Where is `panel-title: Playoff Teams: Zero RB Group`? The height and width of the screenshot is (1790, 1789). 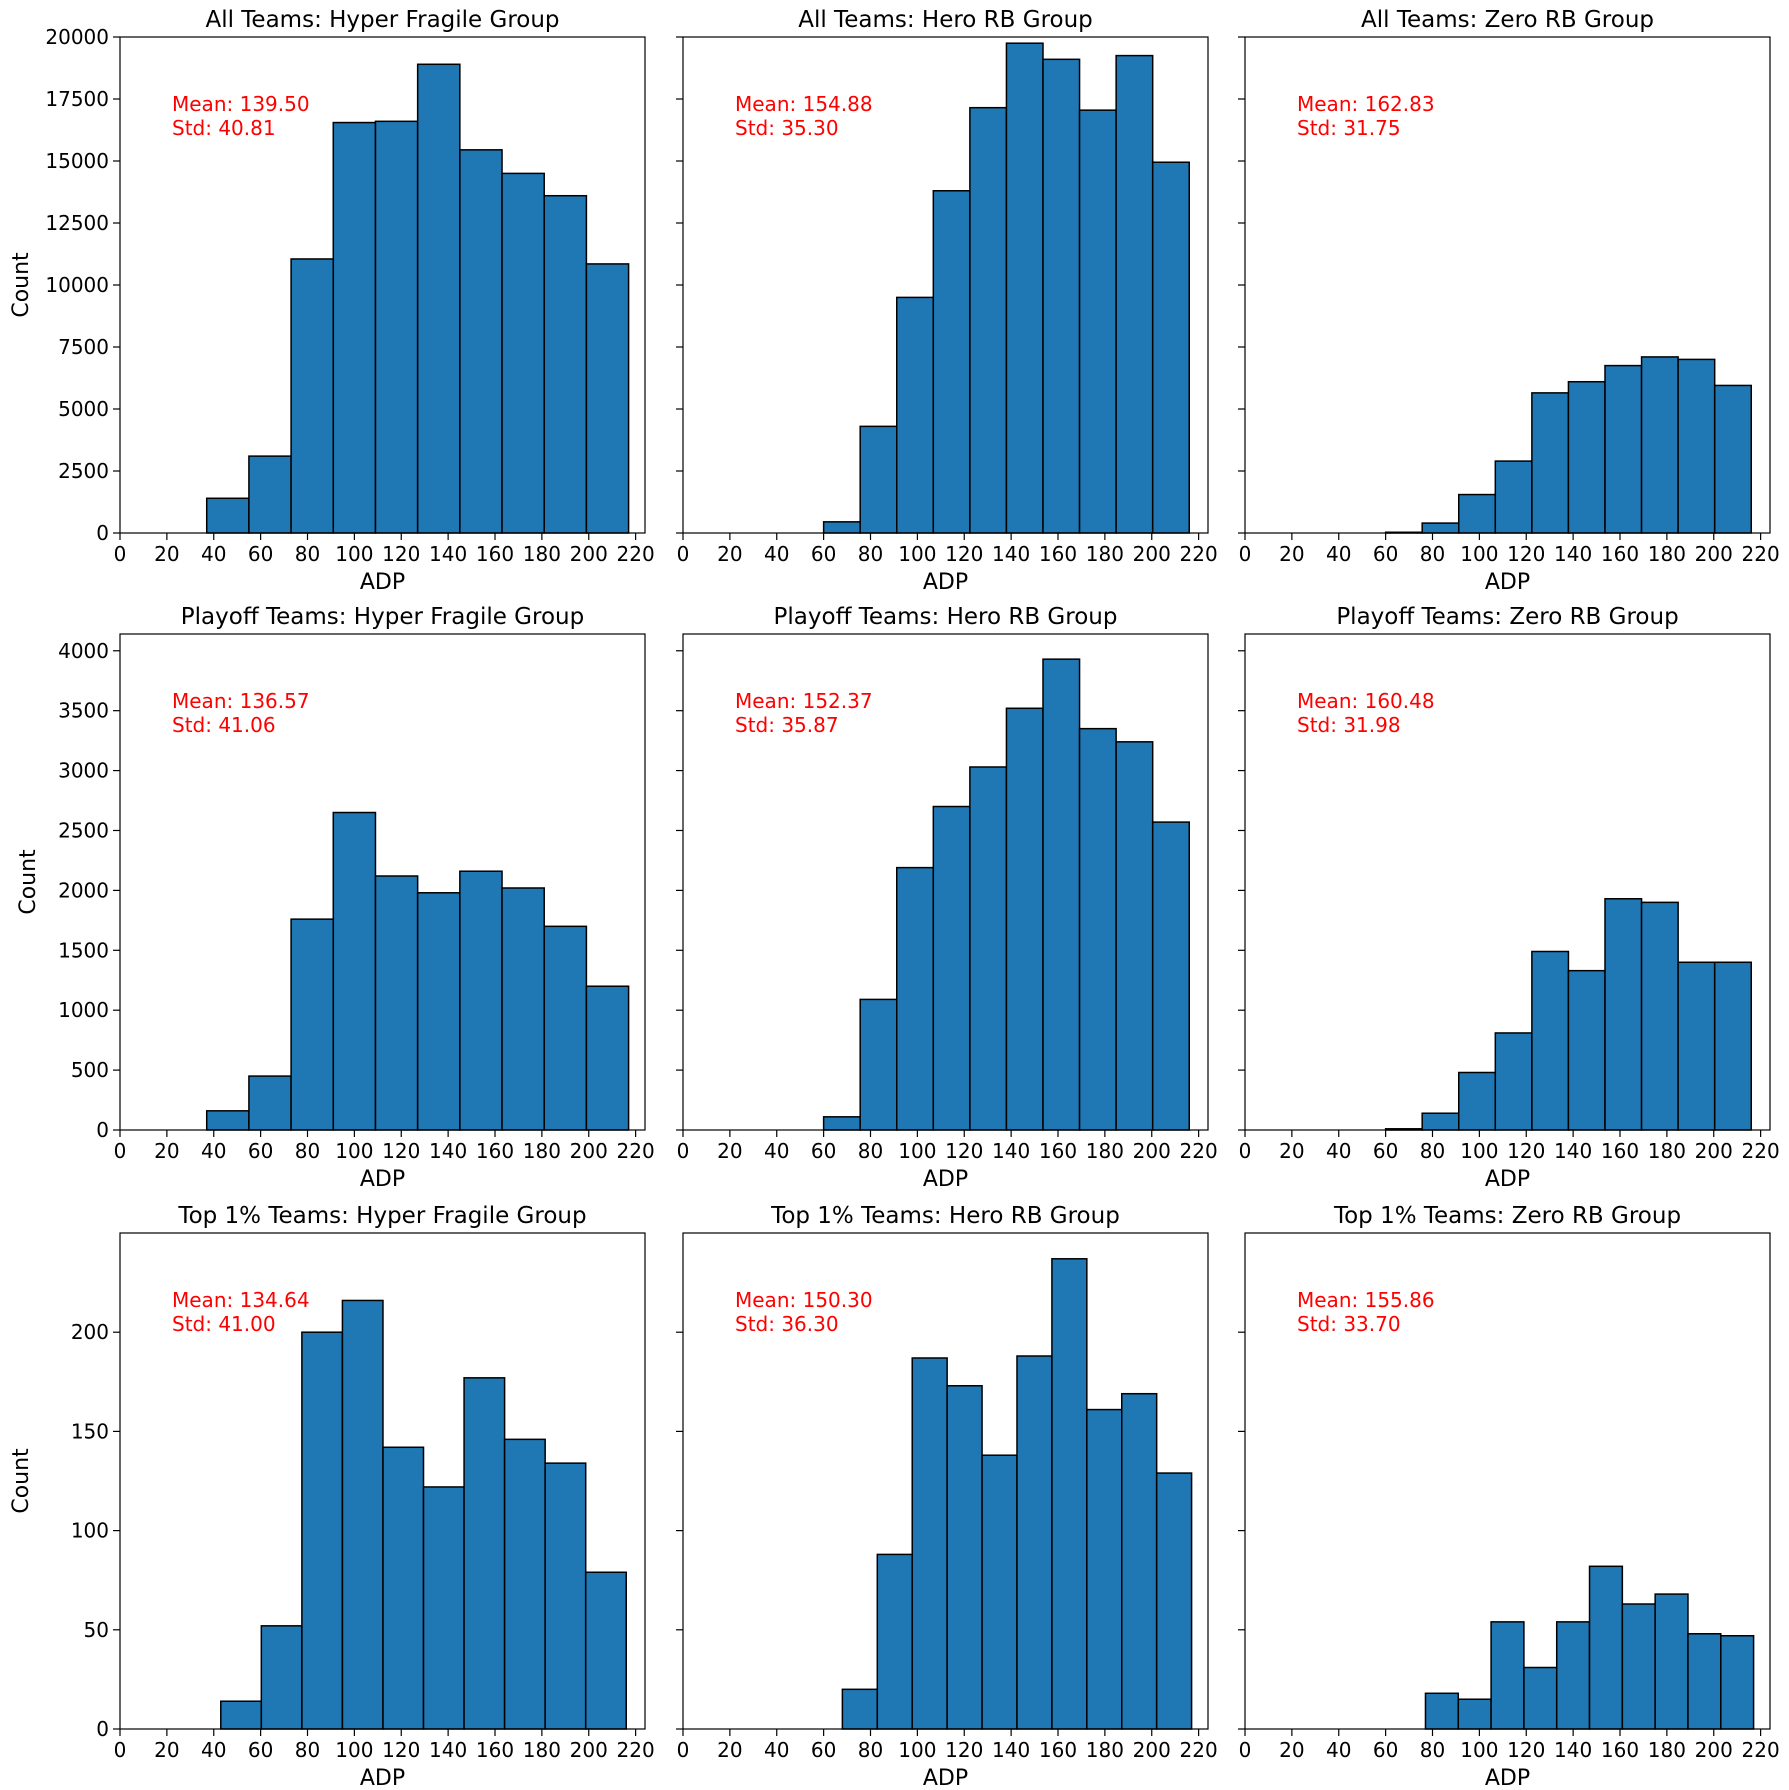
panel-title: Playoff Teams: Zero RB Group is located at coordinates (1507, 617).